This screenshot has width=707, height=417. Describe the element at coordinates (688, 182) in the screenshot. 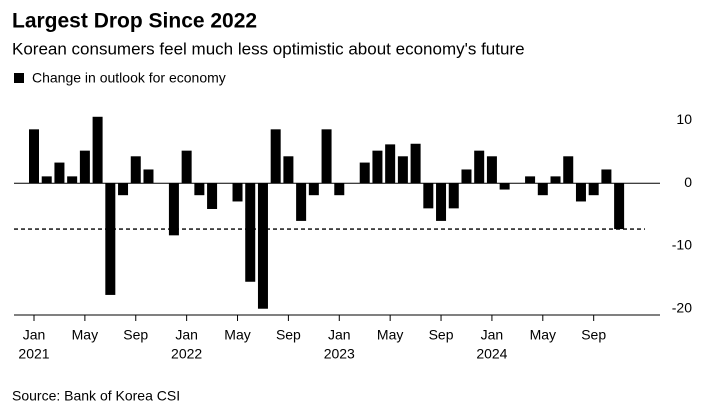

I see `y-tick-label: 0` at that location.